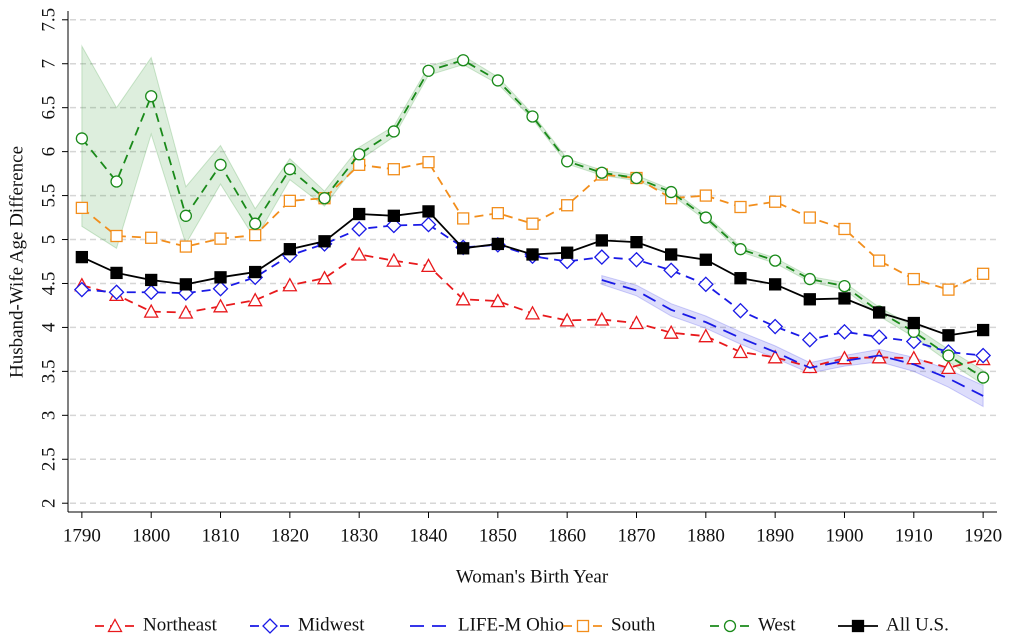  Describe the element at coordinates (48, 196) in the screenshot. I see `y-tick-label: 5.5` at that location.